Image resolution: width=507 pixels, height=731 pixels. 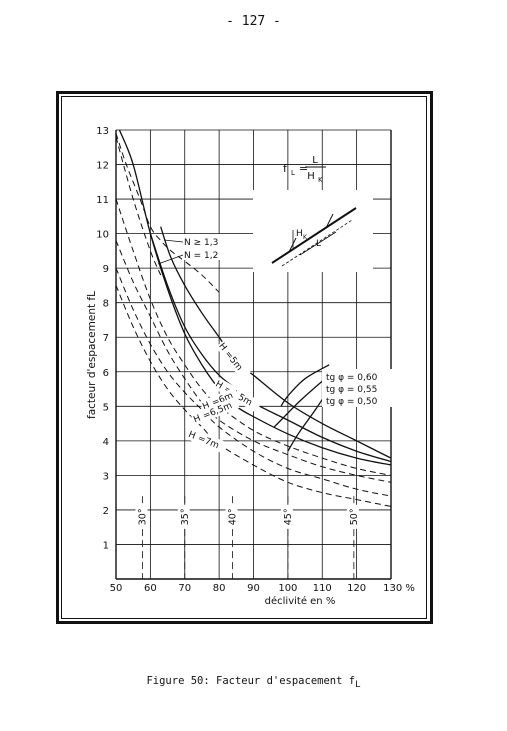 I want to click on annotation-n12: N = 1,2, so click(x=201, y=256).